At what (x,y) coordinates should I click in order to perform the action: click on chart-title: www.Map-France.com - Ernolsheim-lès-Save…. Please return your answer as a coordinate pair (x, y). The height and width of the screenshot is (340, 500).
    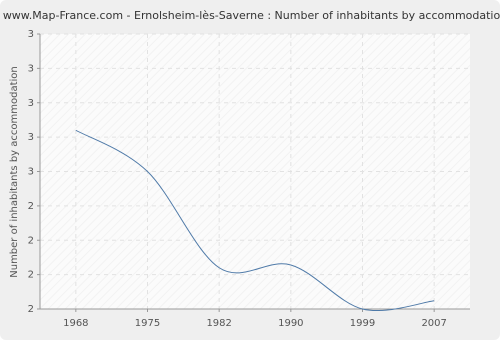
    Looking at the image, I should click on (251, 15).